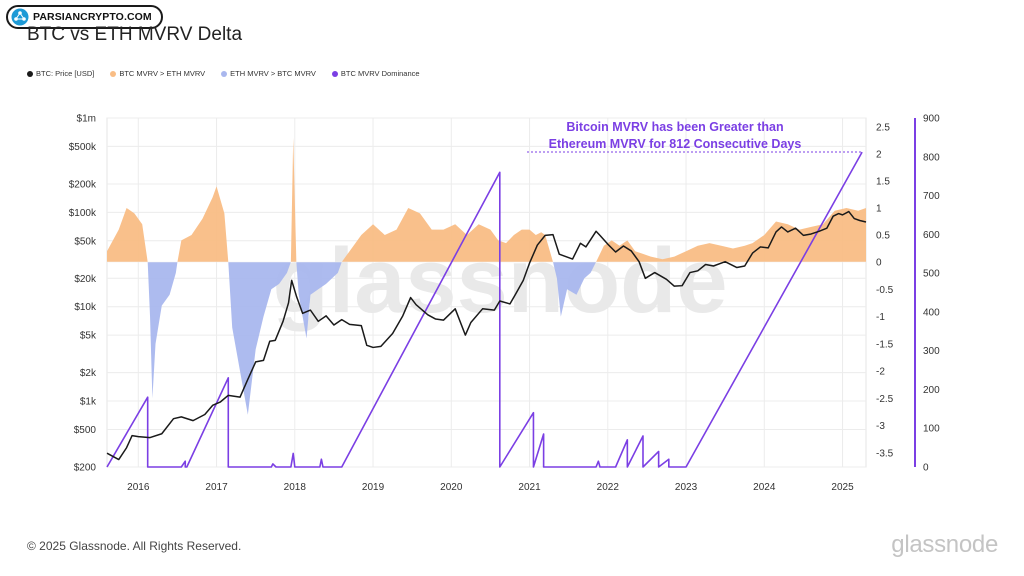  What do you see at coordinates (885, 399) in the screenshot?
I see `delta-tick-label: -2.5` at bounding box center [885, 399].